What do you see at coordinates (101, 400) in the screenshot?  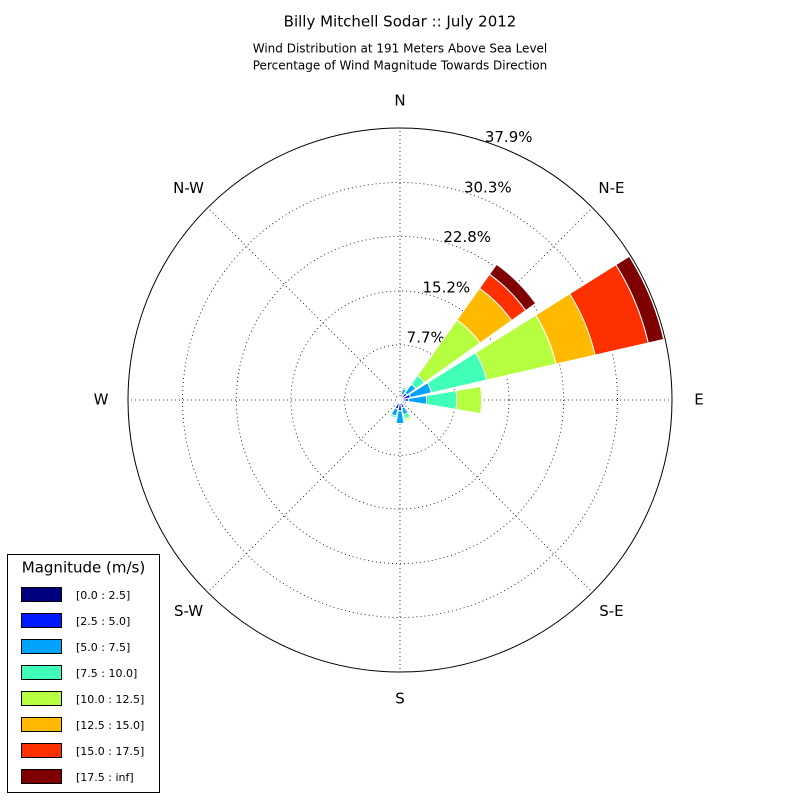 I see `direction-label: W` at bounding box center [101, 400].